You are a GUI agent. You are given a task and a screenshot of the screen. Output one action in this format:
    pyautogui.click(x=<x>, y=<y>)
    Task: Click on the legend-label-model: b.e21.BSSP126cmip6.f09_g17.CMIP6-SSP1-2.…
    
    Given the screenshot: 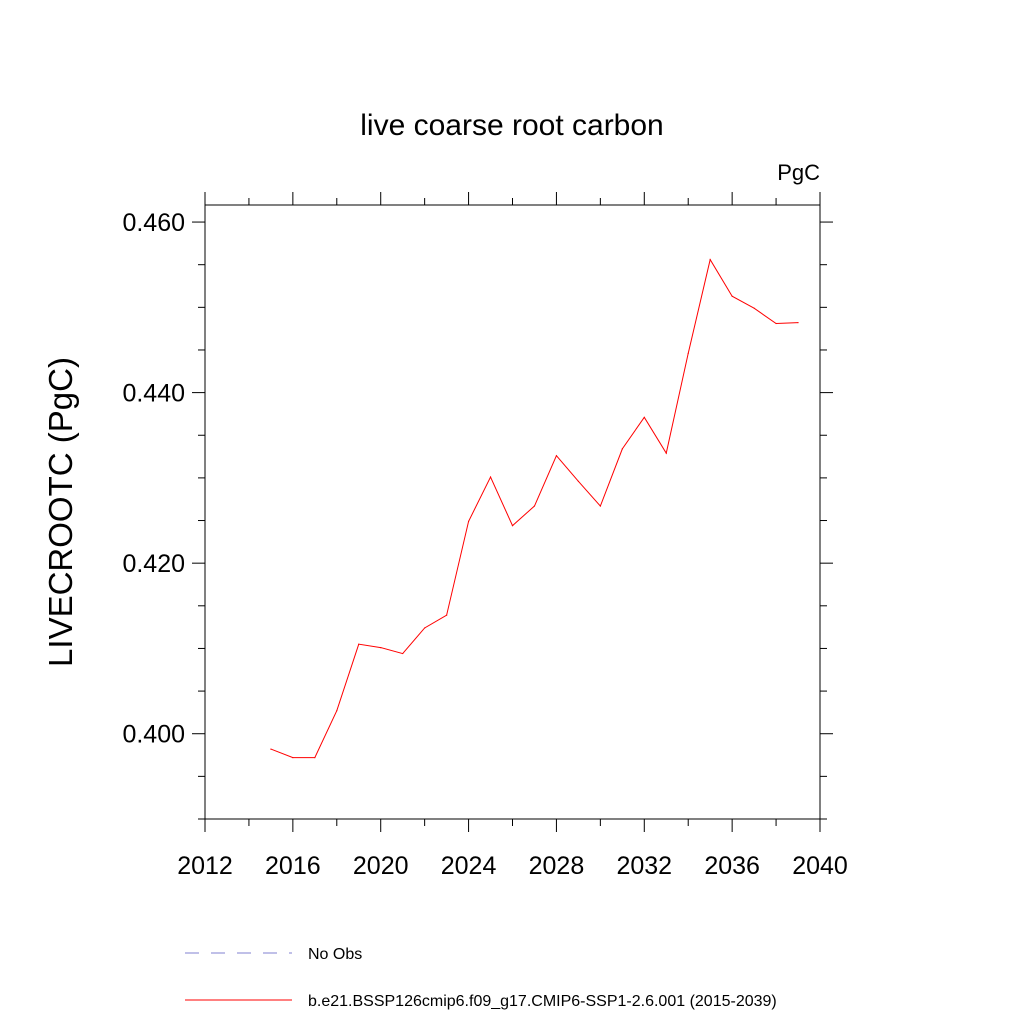 What is the action you would take?
    pyautogui.click(x=542, y=1001)
    